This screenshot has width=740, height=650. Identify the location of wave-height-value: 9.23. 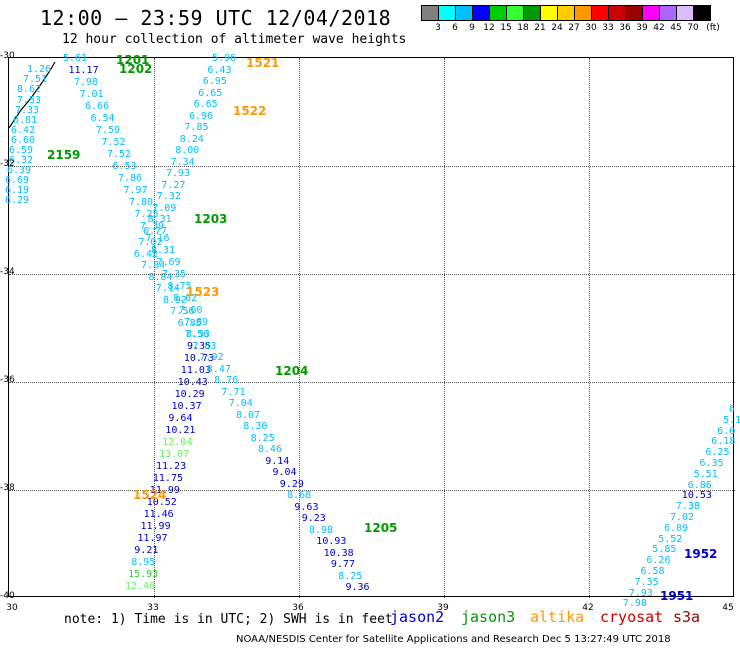
(313, 518).